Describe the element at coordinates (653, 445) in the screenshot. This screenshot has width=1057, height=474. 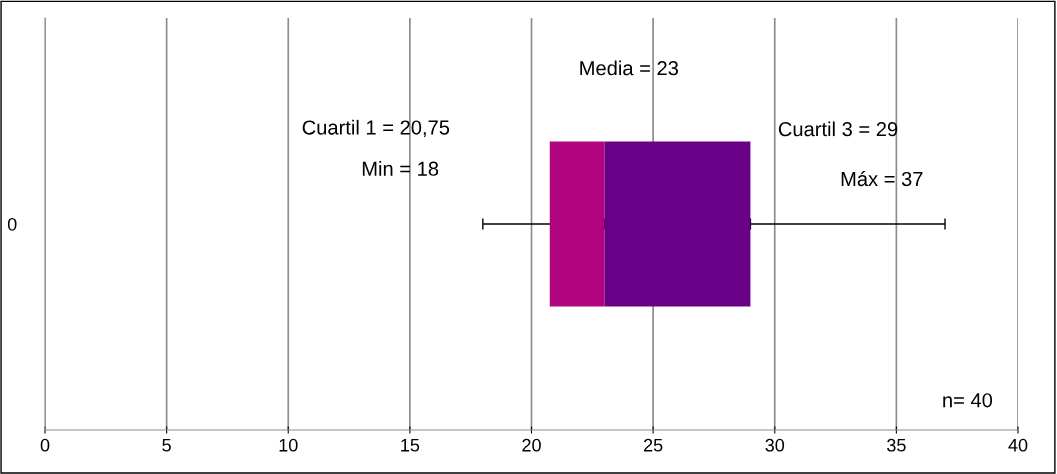
I see `x-tick-label: 25` at that location.